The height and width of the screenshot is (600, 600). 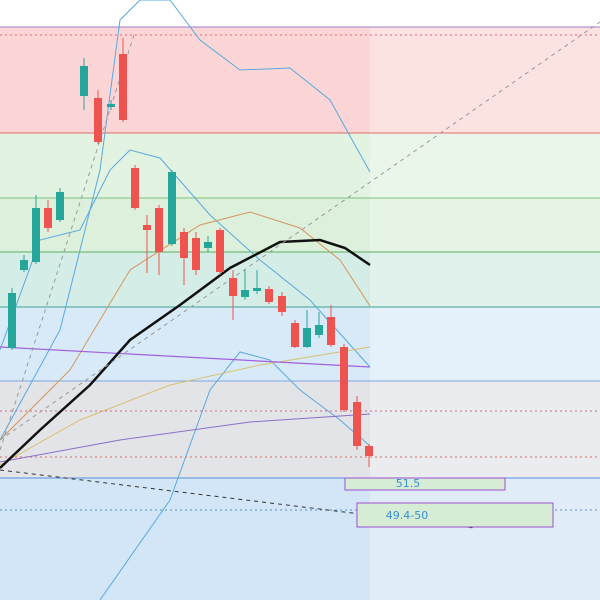 What do you see at coordinates (408, 483) in the screenshot?
I see `price-label: 51.5` at bounding box center [408, 483].